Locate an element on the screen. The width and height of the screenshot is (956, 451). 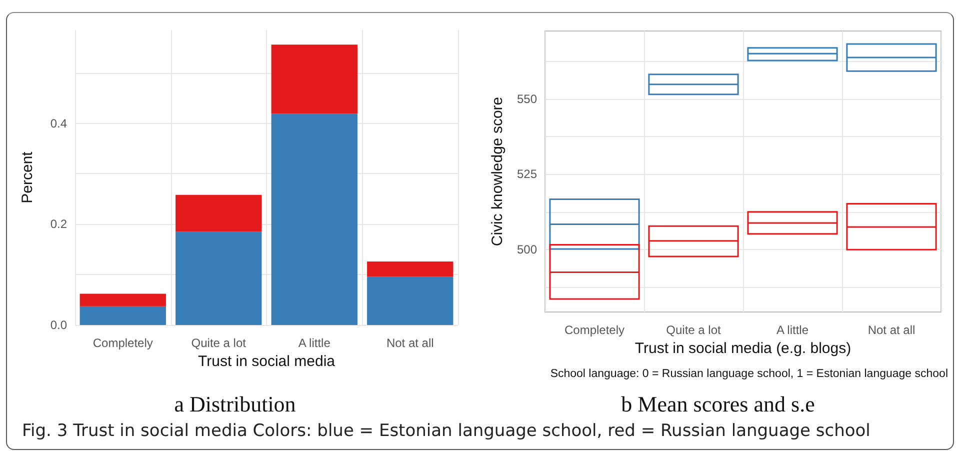
y-tick-label: 525 is located at coordinates (527, 174).